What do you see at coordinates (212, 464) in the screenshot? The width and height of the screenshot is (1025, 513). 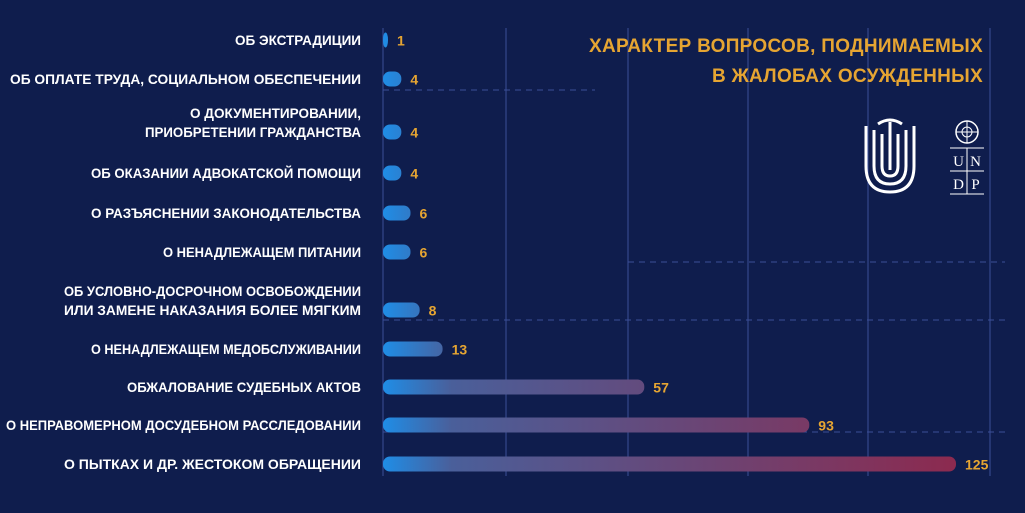 I see `category-label: О ПЫТКАХ И ДР. ЖЕСТОКОМ ОБРАЩЕНИИ` at bounding box center [212, 464].